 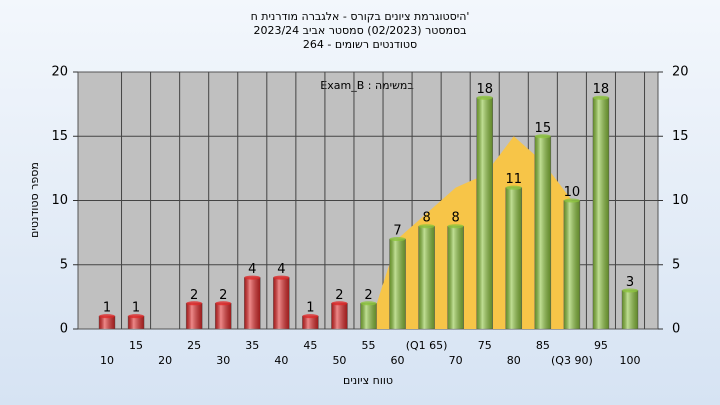 What do you see at coordinates (630, 282) in the screenshot?
I see `value-label: 3` at bounding box center [630, 282].